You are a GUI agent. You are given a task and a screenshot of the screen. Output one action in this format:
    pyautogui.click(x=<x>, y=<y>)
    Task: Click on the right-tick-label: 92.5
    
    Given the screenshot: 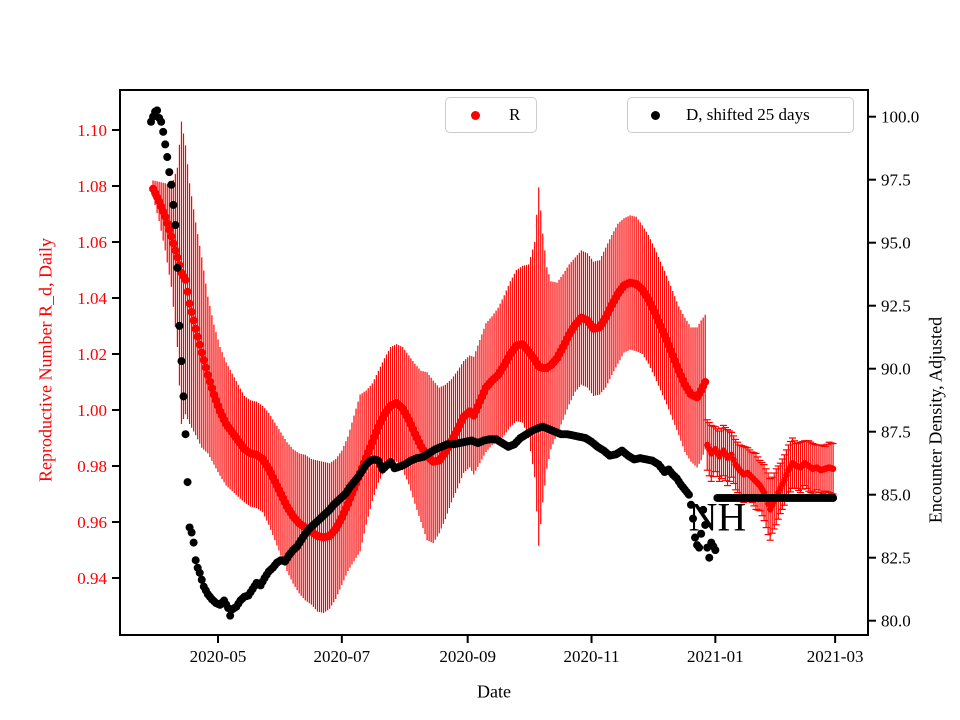 What is the action you would take?
    pyautogui.click(x=896, y=306)
    